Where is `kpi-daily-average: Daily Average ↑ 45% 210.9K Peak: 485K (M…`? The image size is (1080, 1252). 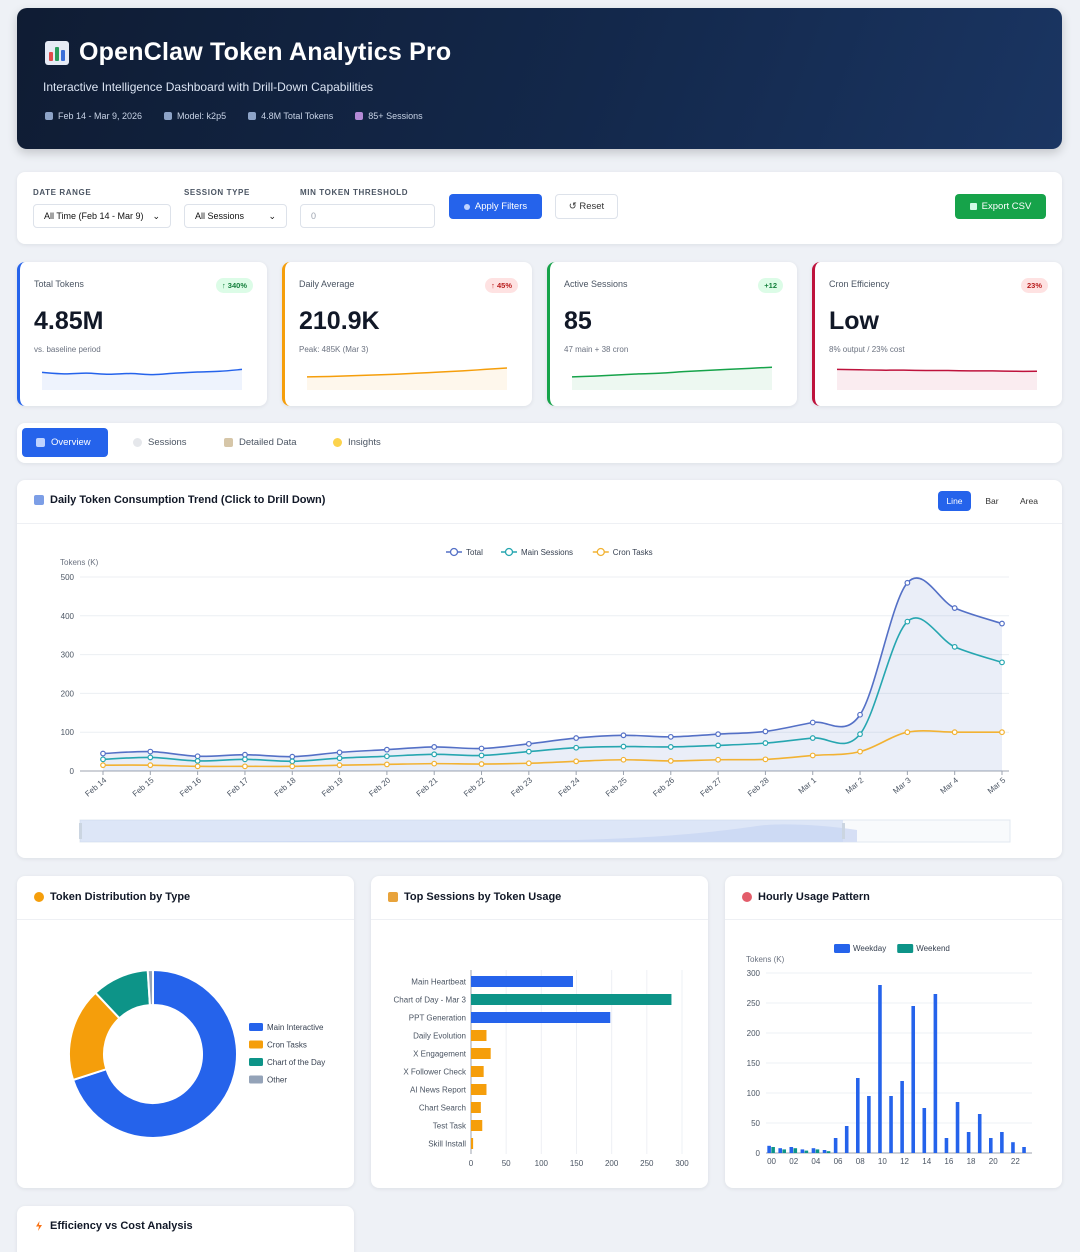
kpi-daily-average: Daily Average ↑ 45% 210.9K Peak: 485K (M… is located at coordinates (407, 334).